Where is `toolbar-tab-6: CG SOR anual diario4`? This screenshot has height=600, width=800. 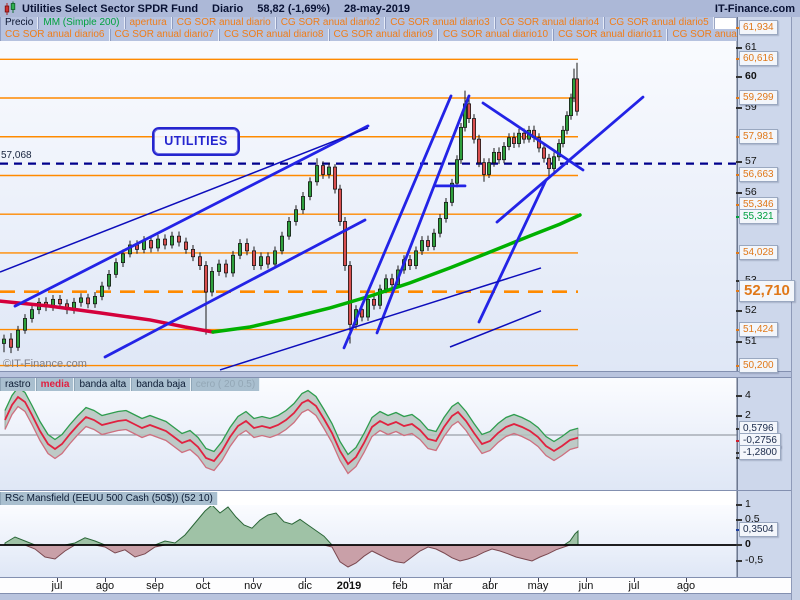 toolbar-tab-6: CG SOR anual diario4 is located at coordinates (549, 23).